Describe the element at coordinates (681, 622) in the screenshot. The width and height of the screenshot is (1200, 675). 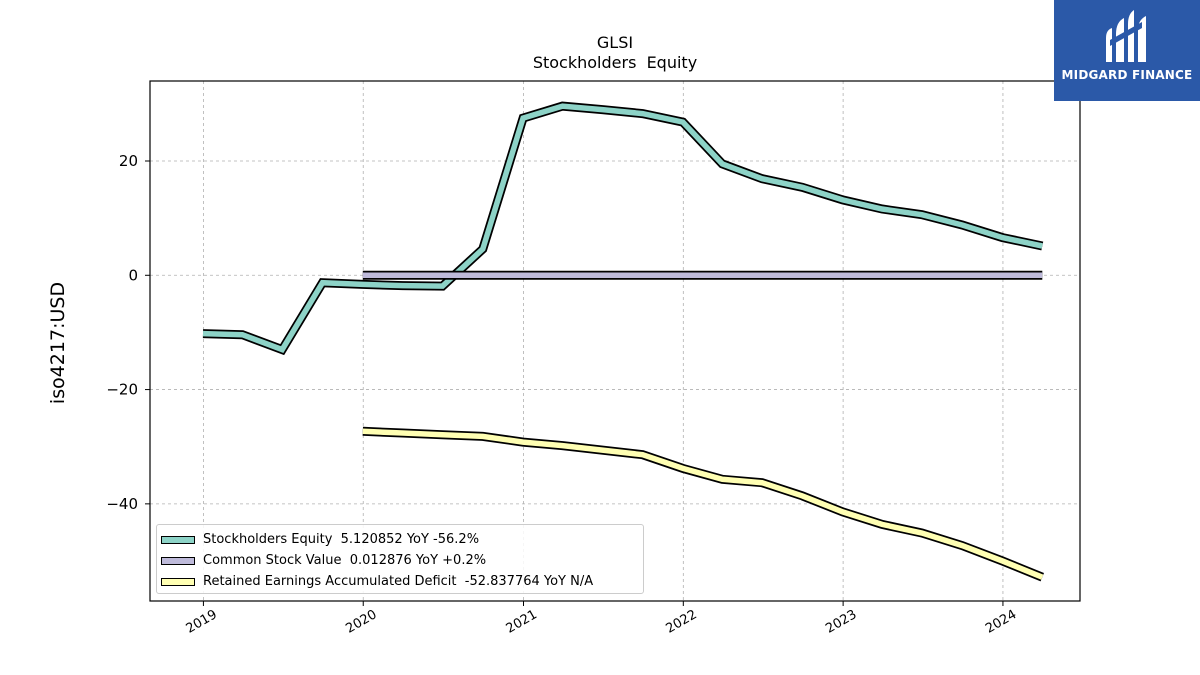
I see `x-tick-label: 2022` at that location.